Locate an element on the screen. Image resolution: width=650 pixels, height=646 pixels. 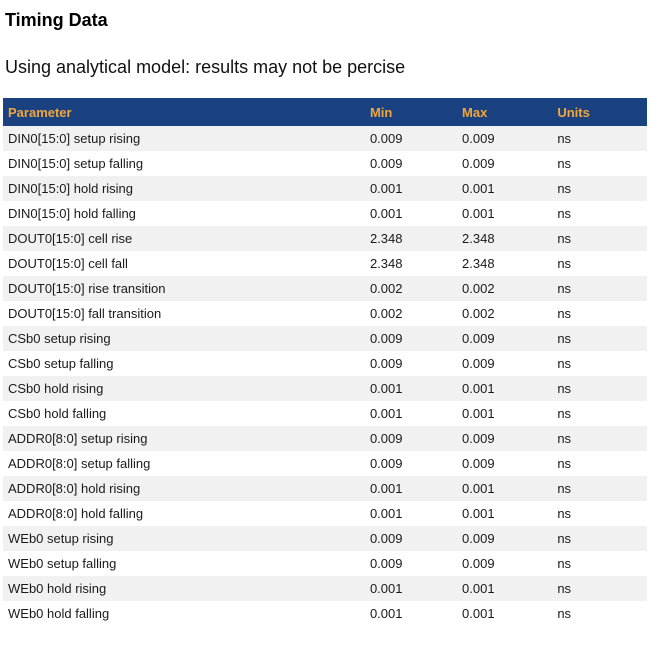
table-row: DIN0[15:0] hold falling 0.001 0.001 ns is located at coordinates (325, 213).